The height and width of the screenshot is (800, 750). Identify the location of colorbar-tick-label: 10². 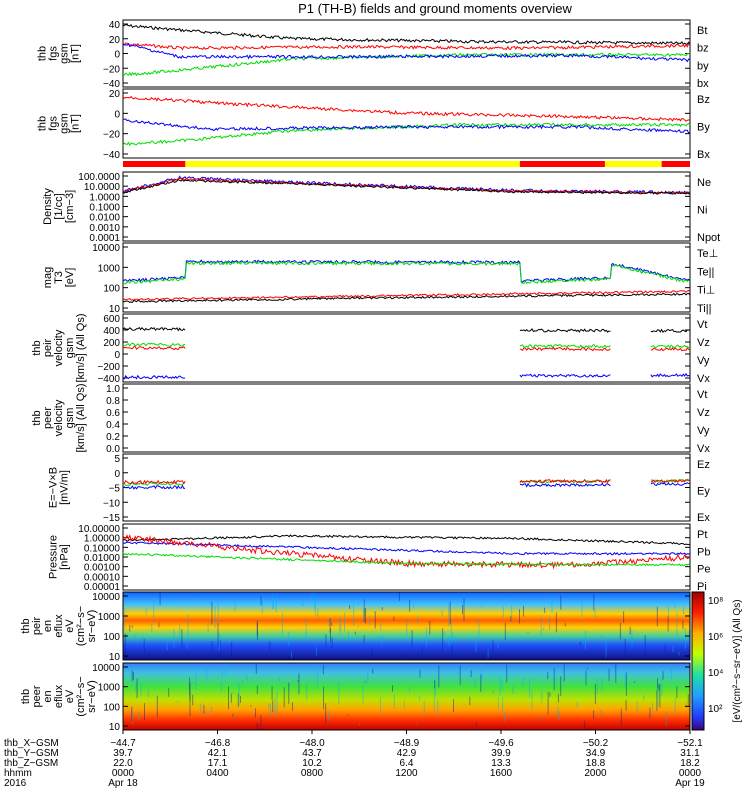
(715, 709).